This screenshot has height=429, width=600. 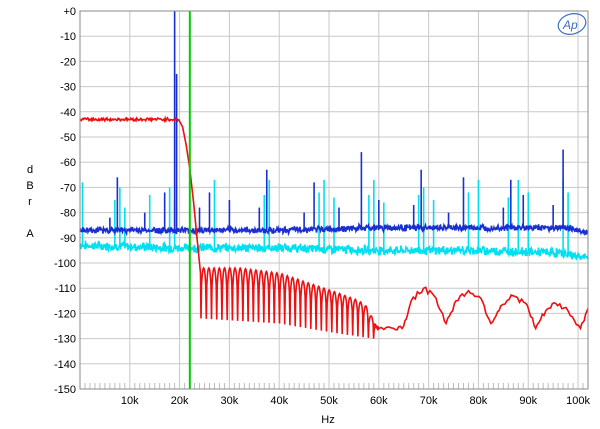 I want to click on y-tick-label-9: -90, so click(x=68, y=239).